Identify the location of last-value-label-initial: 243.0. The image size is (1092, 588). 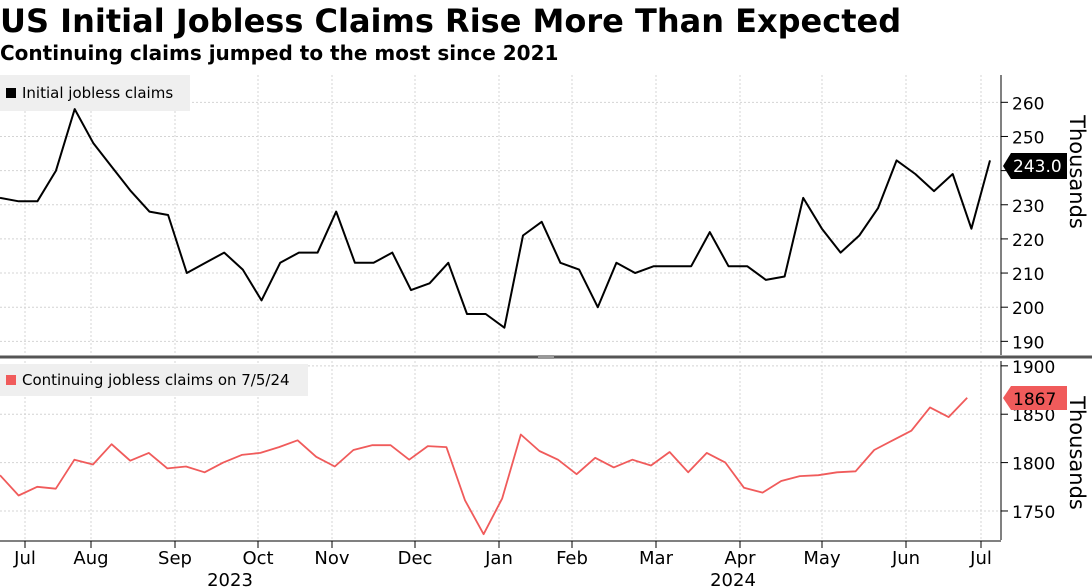
(1037, 167).